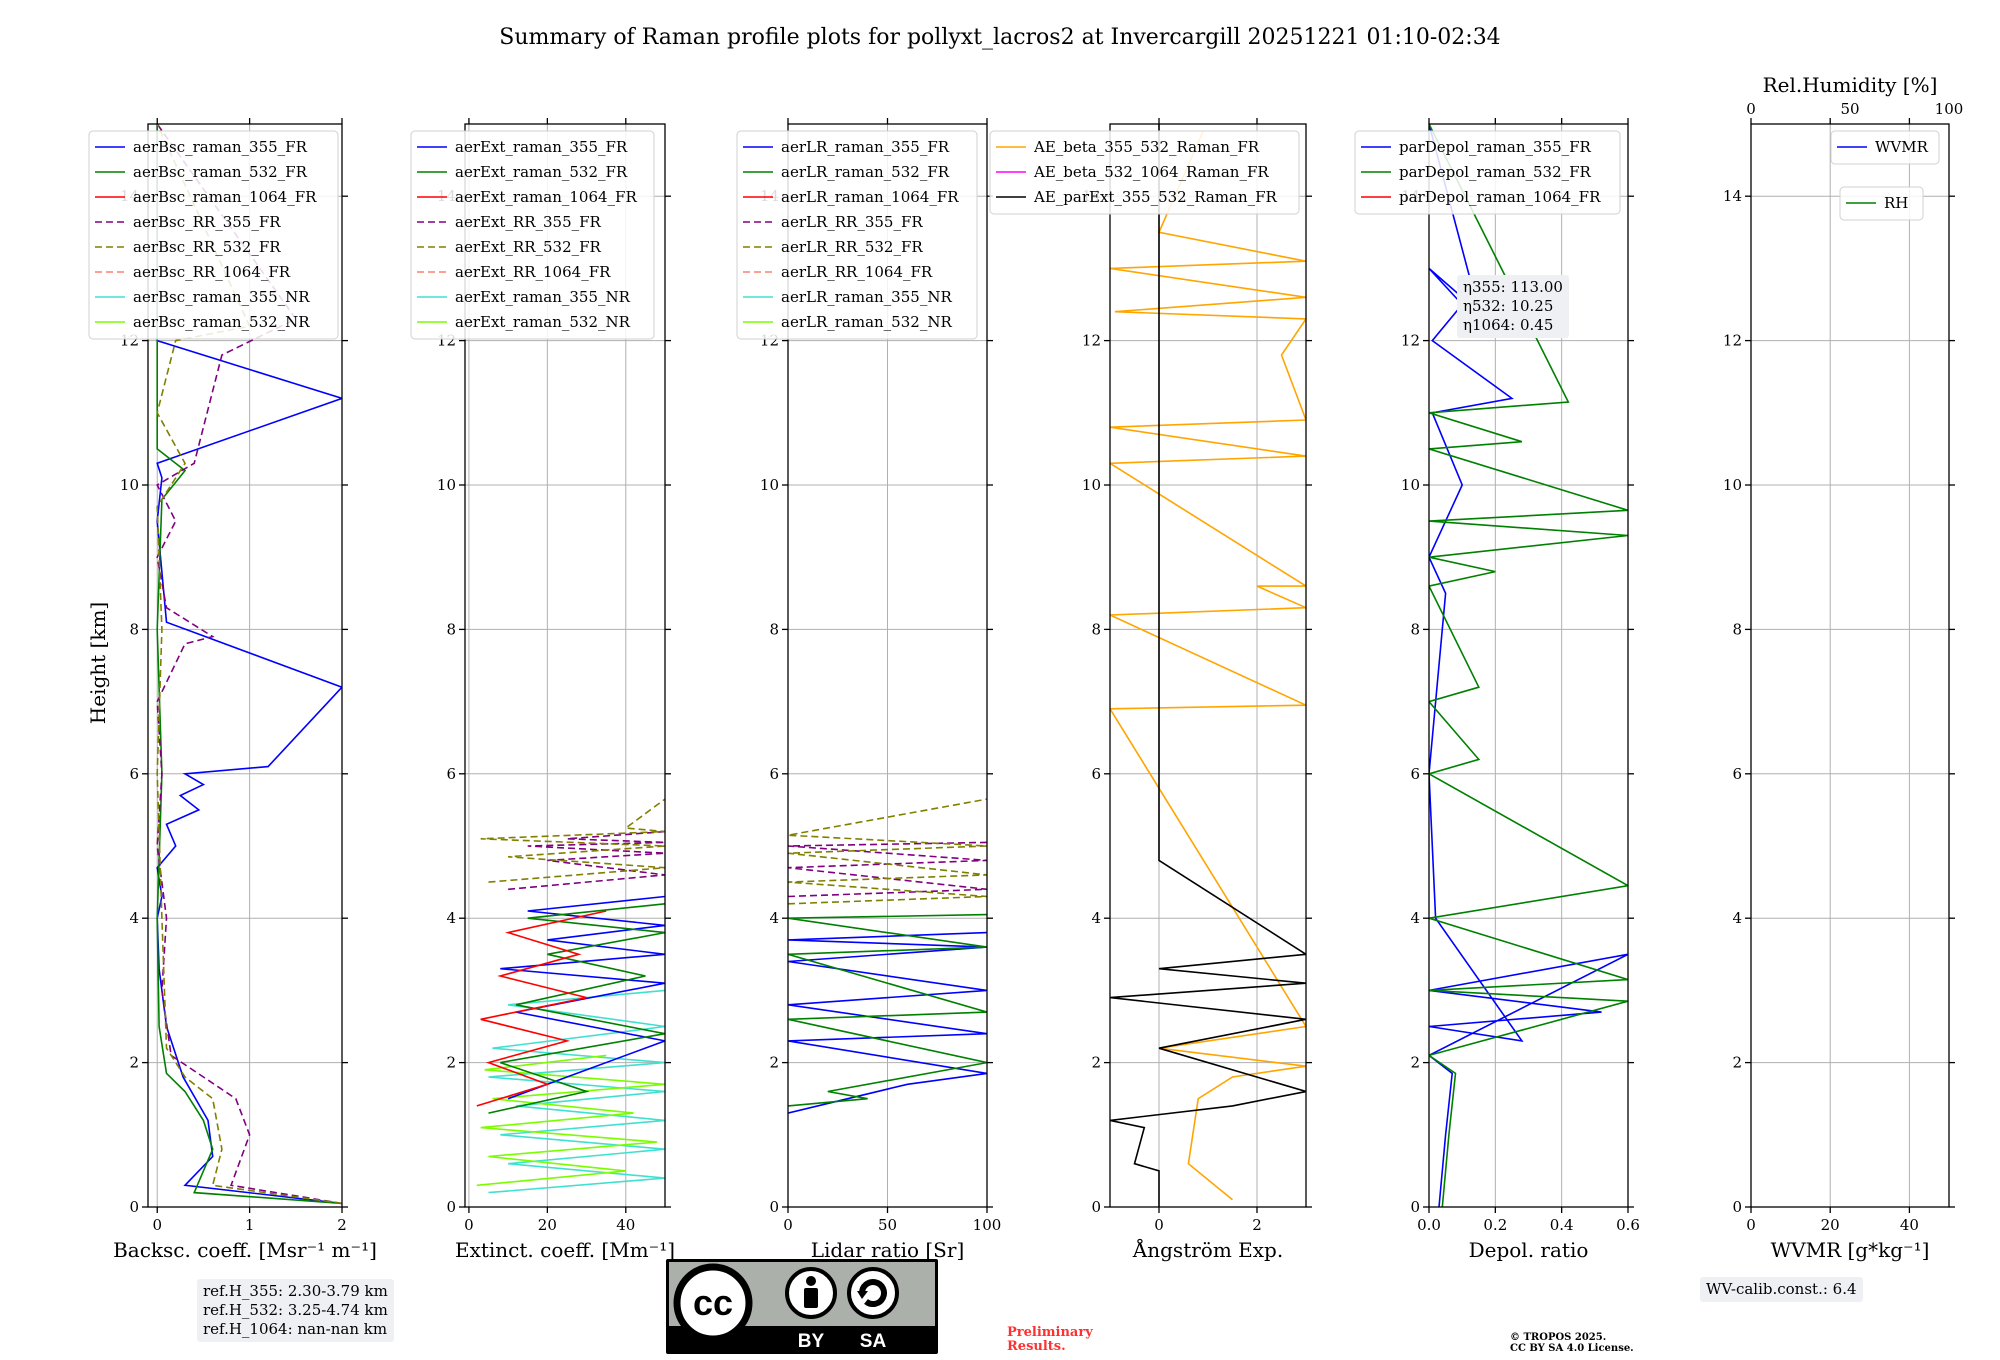  What do you see at coordinates (987, 1225) in the screenshot?
I see `x-tick-label: 100` at bounding box center [987, 1225].